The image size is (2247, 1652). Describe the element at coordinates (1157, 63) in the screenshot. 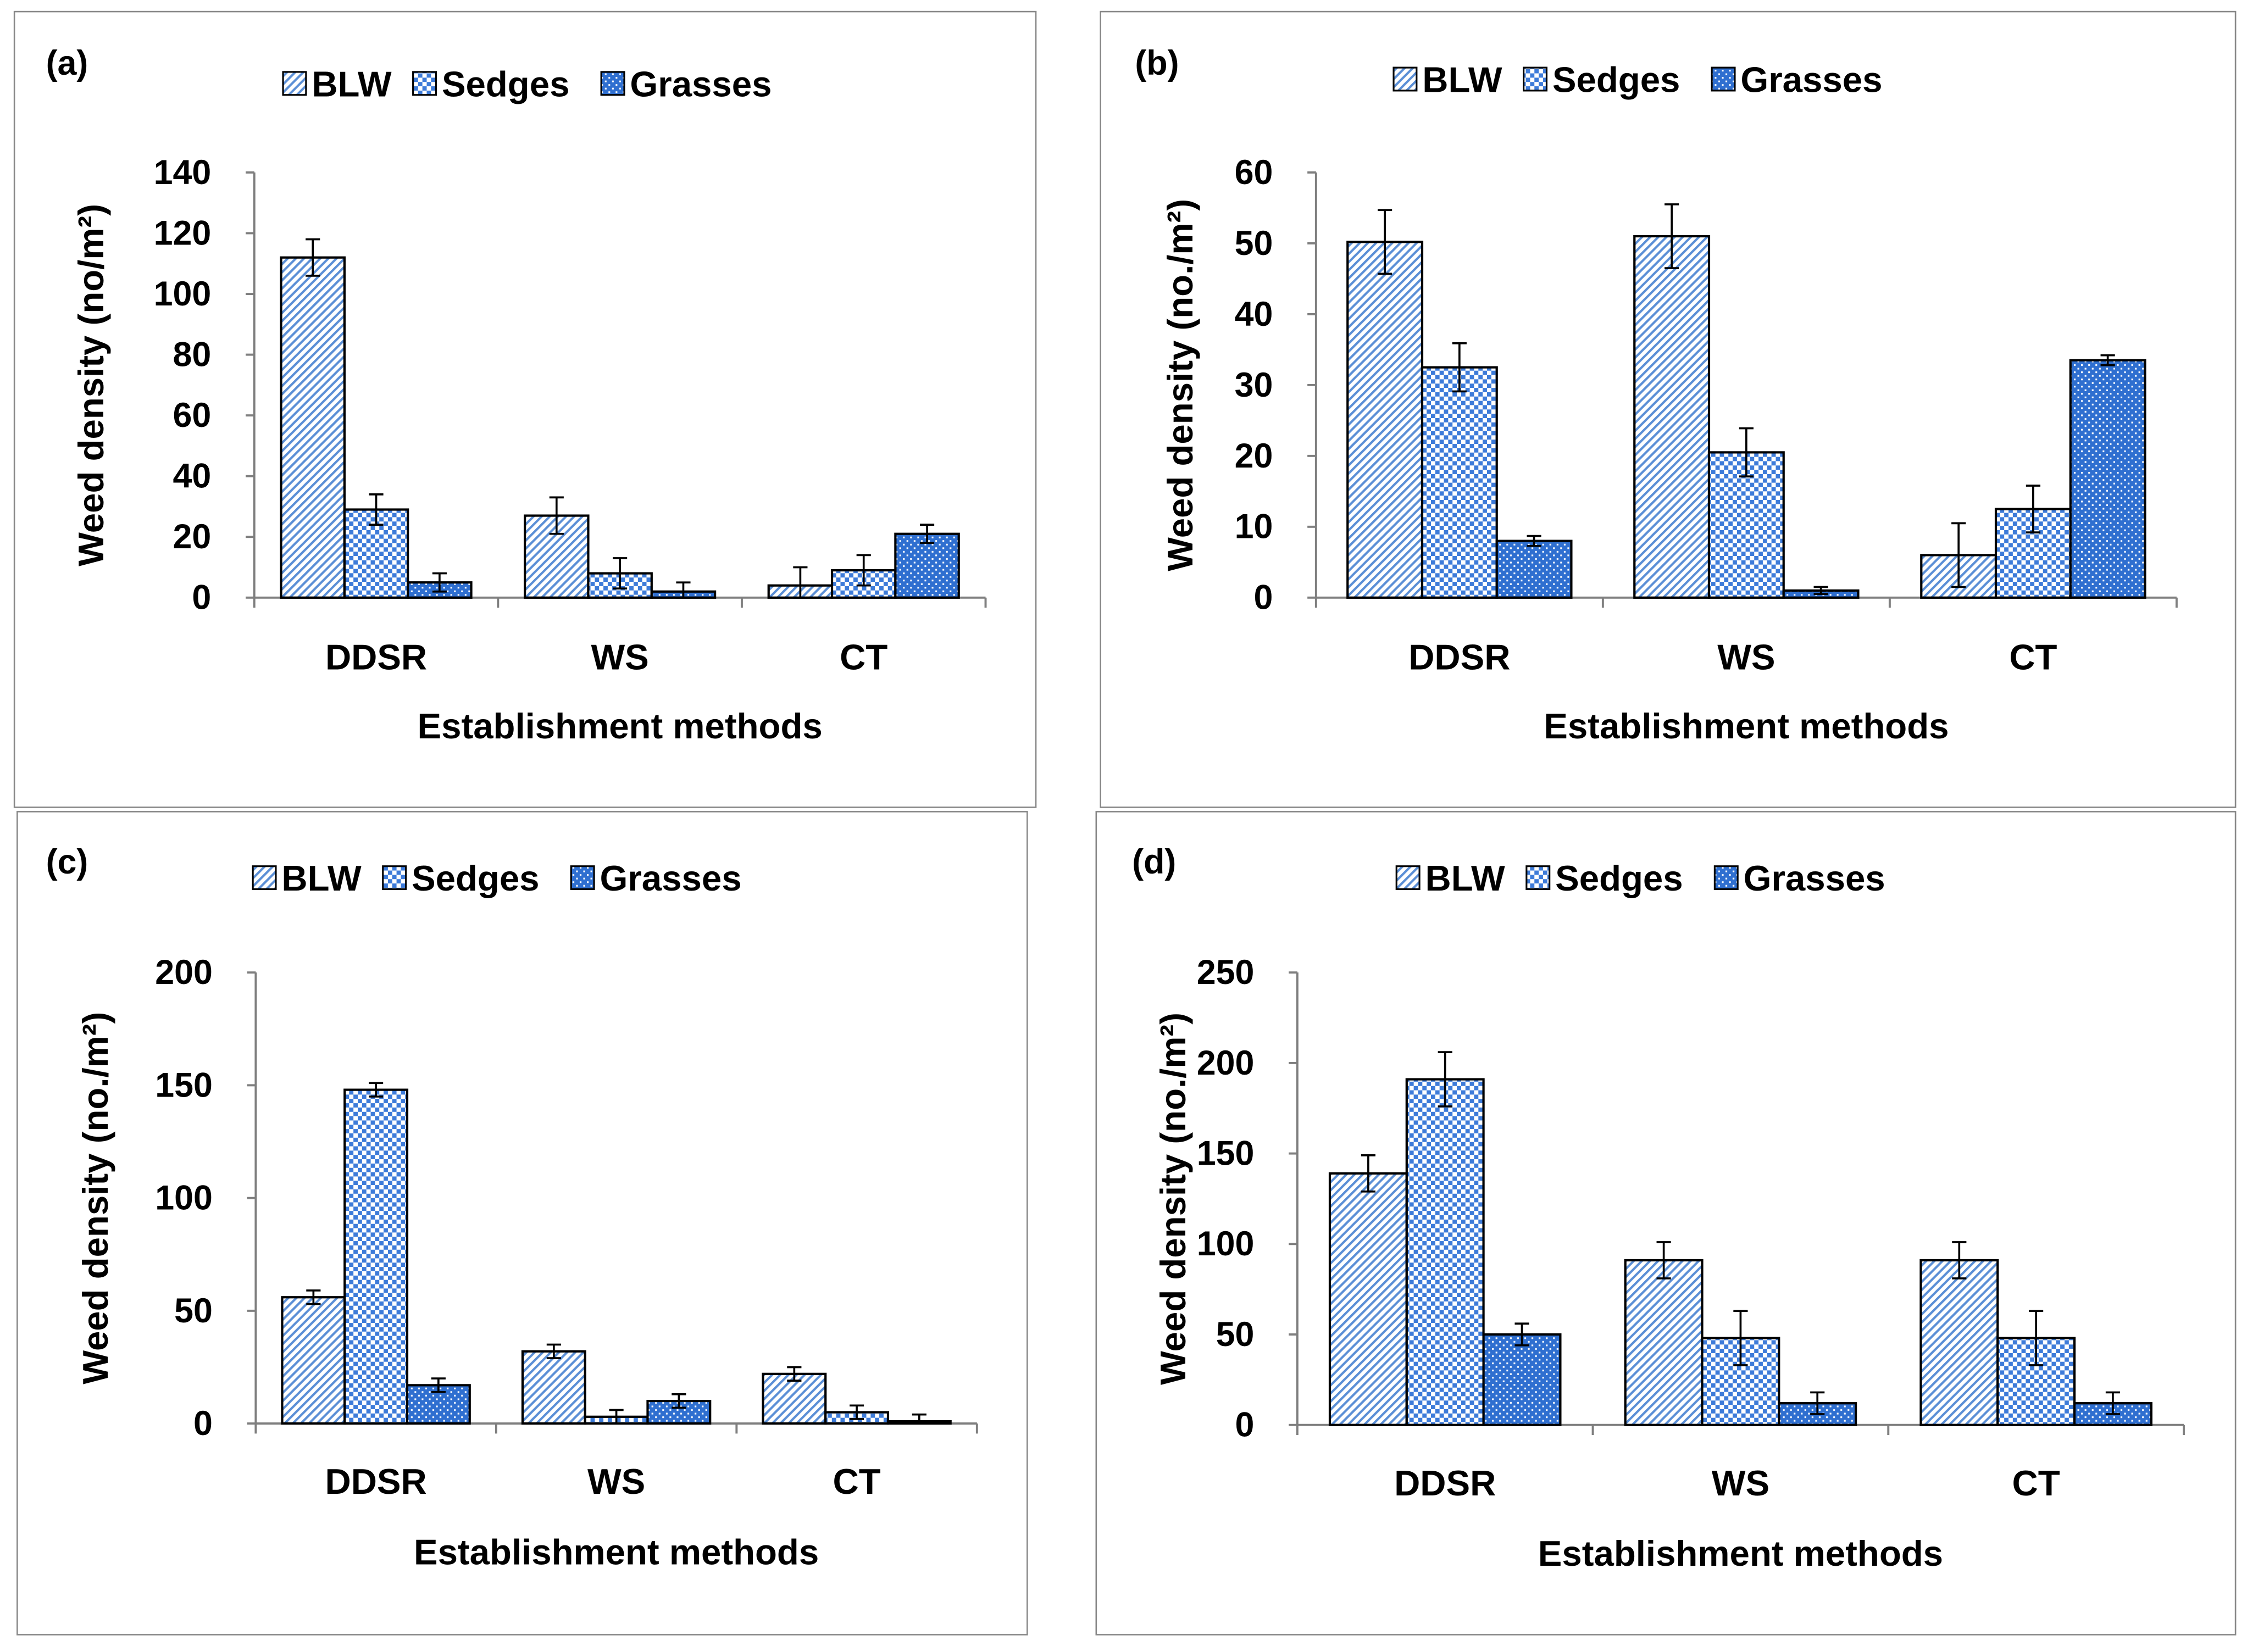

I see `panel-label: (b)` at that location.